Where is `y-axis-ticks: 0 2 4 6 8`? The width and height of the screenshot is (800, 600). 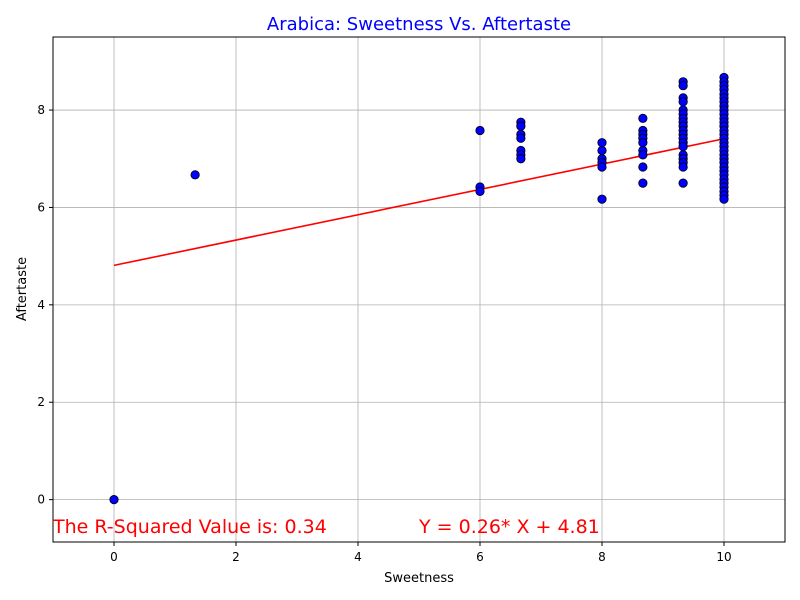
y-axis-ticks: 0 2 4 6 8 is located at coordinates (45, 305).